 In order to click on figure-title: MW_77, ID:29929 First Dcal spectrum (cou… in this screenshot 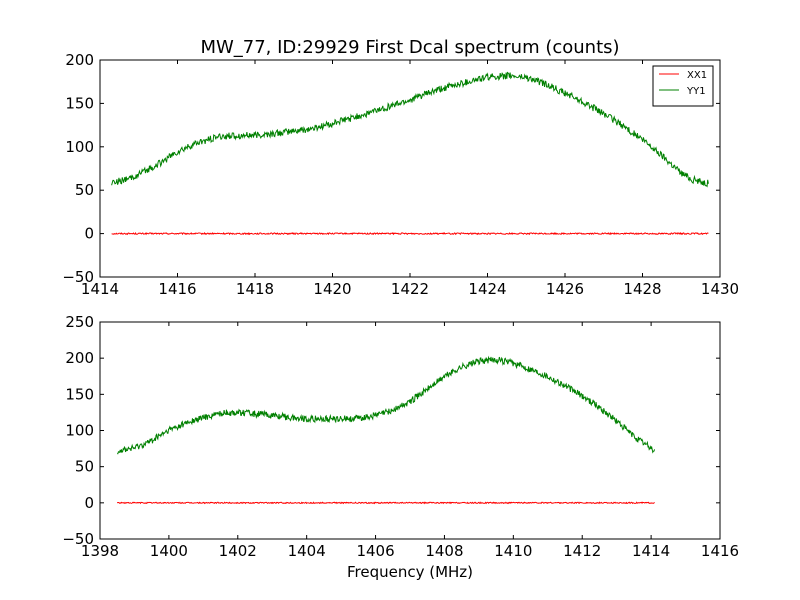, I will do `click(409, 47)`.